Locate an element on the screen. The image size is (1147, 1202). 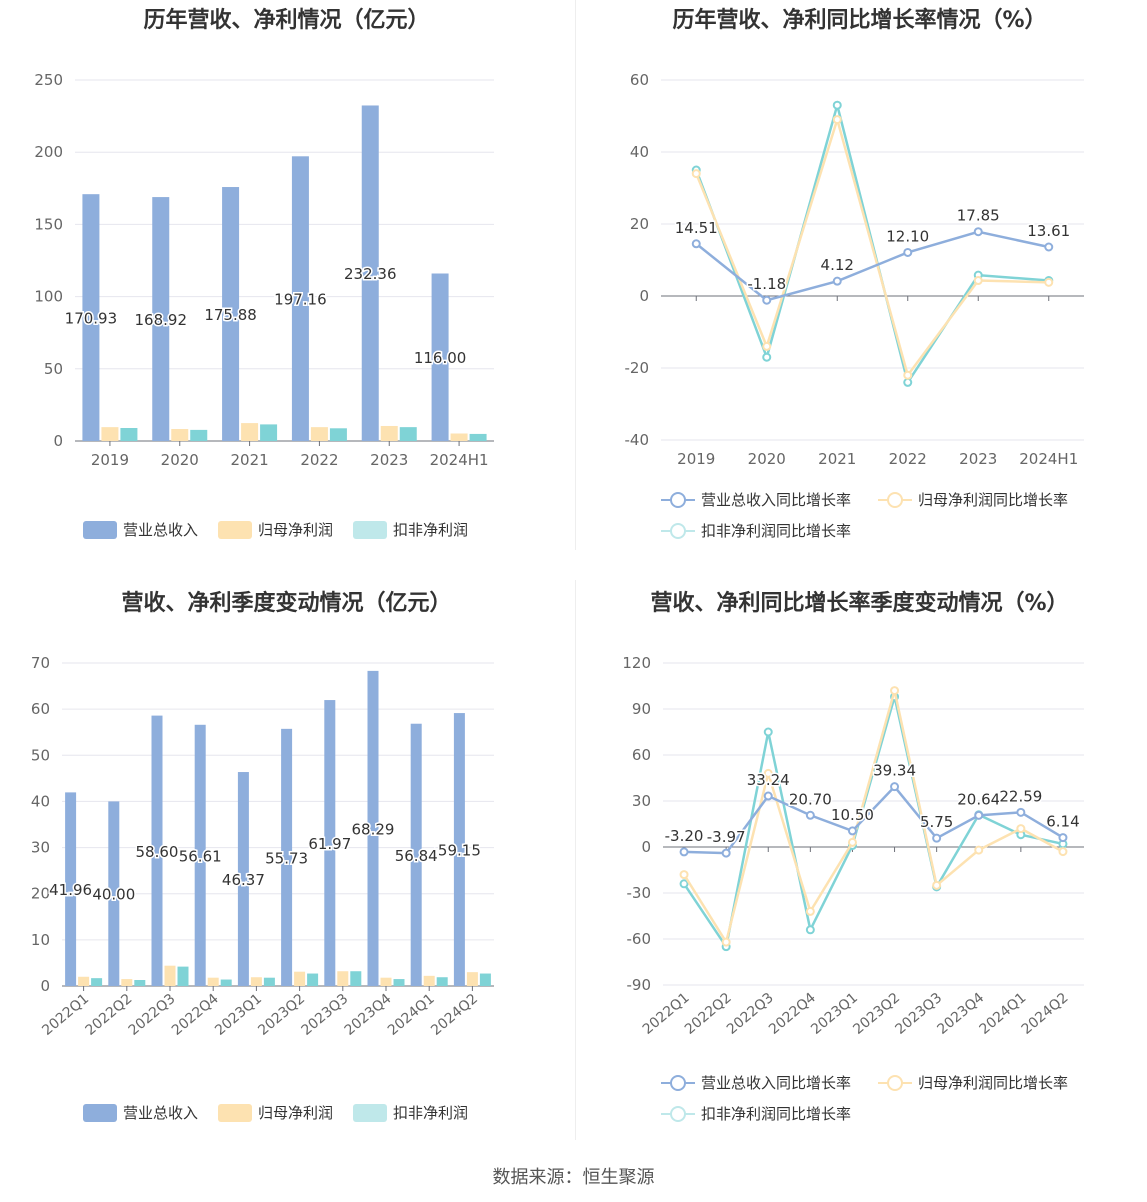
data-label: -1.18 is located at coordinates (766, 284).